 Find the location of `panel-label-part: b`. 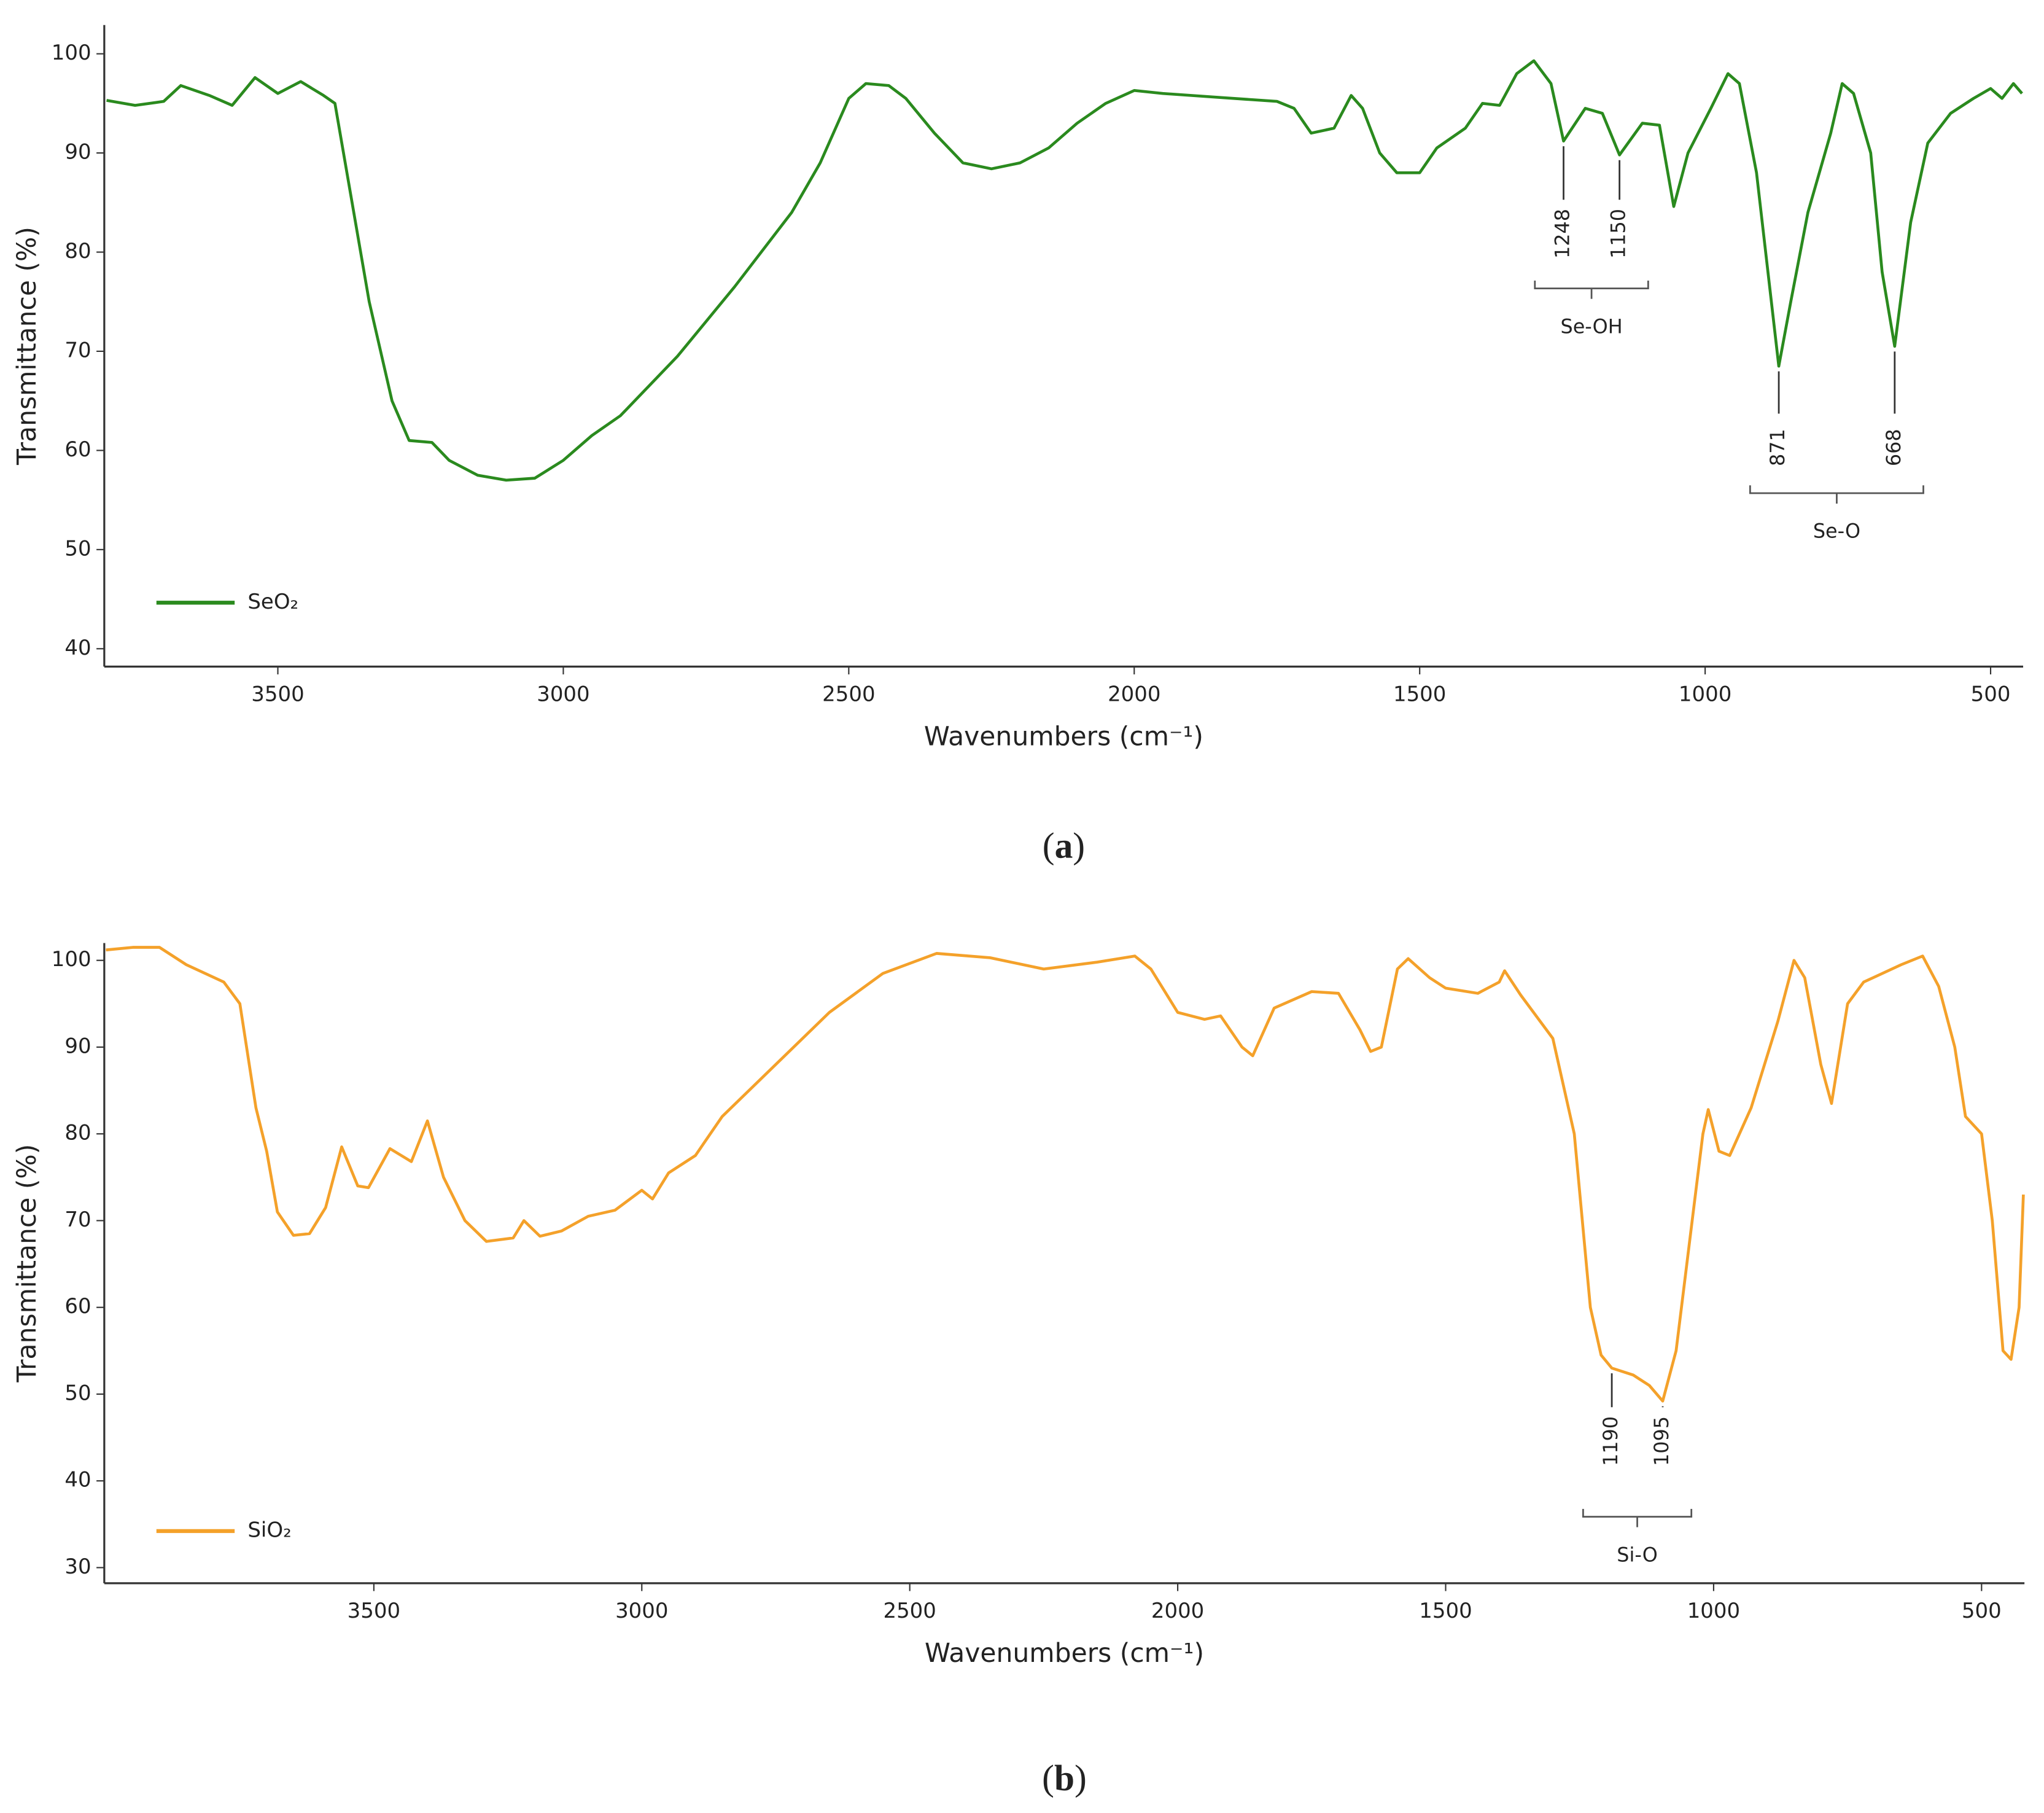

panel-label-part: b is located at coordinates (1064, 1778).